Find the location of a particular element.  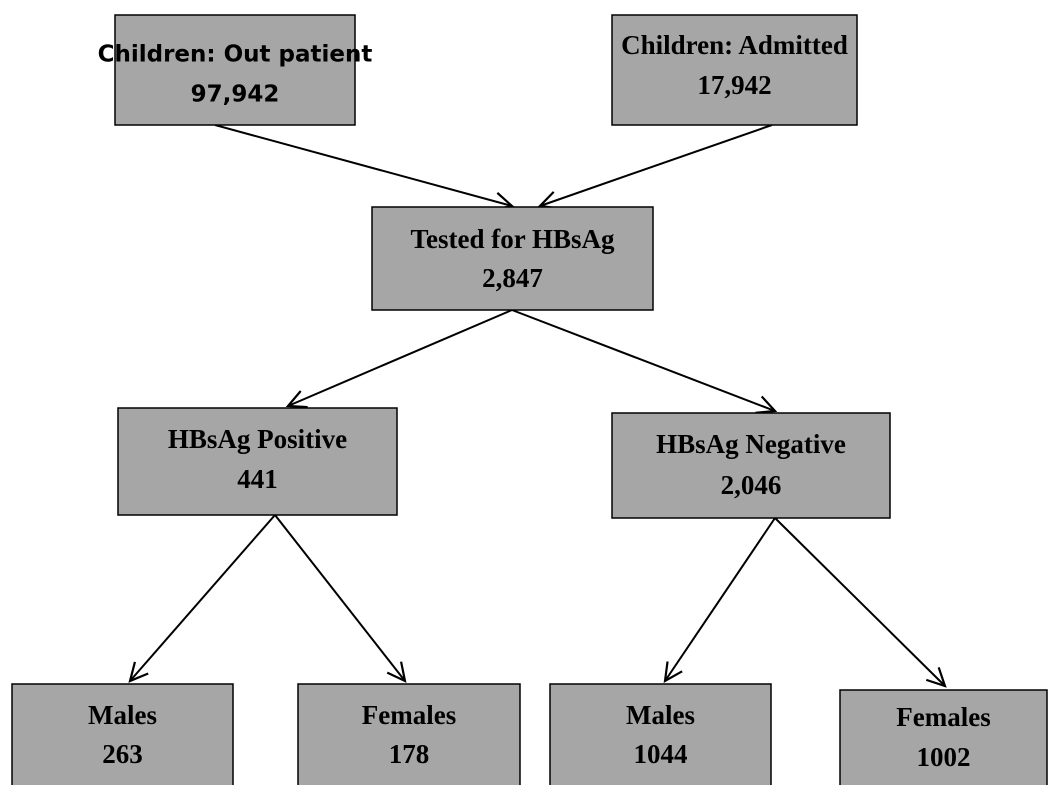

node-label: Children: Admitted is located at coordinates (734, 45).